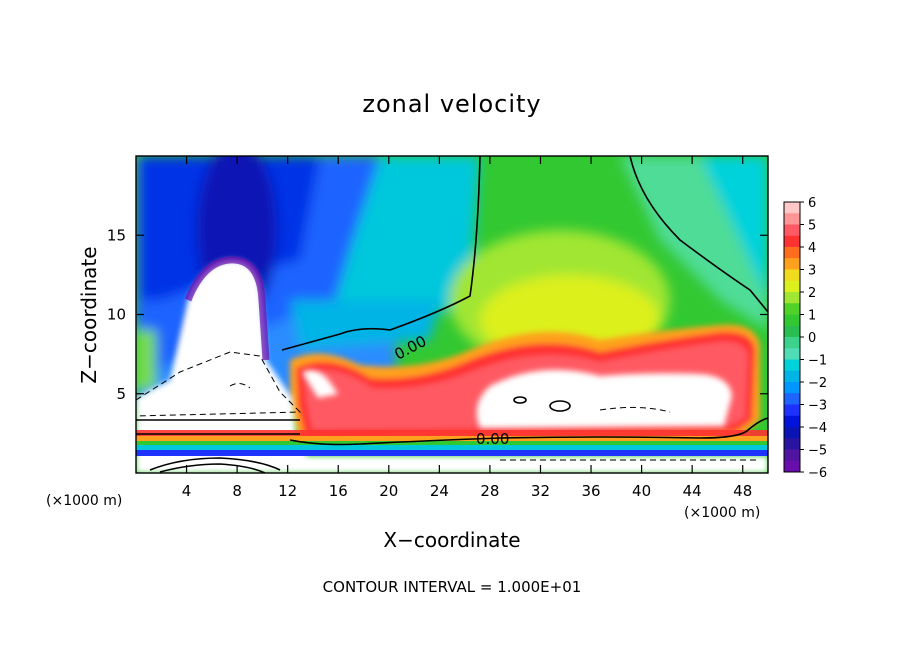 This screenshot has width=904, height=654. What do you see at coordinates (817, 406) in the screenshot?
I see `colorbar-tick-label: −3` at bounding box center [817, 406].